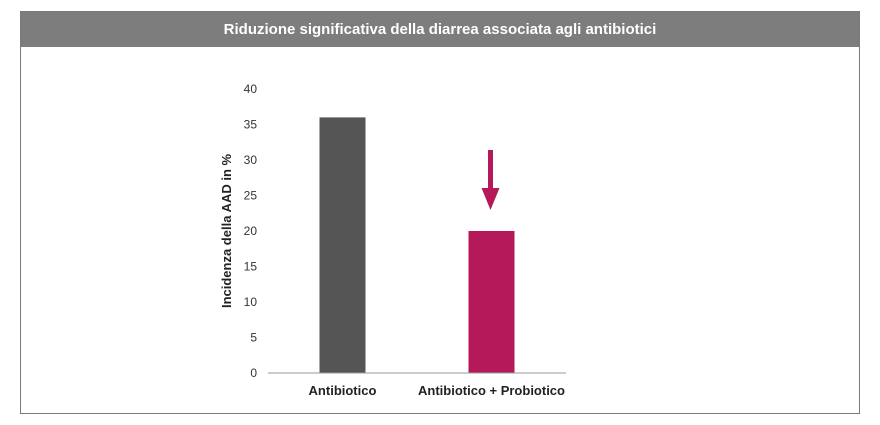 The height and width of the screenshot is (425, 880). What do you see at coordinates (343, 390) in the screenshot?
I see `x-tick-label: Antibiotico` at bounding box center [343, 390].